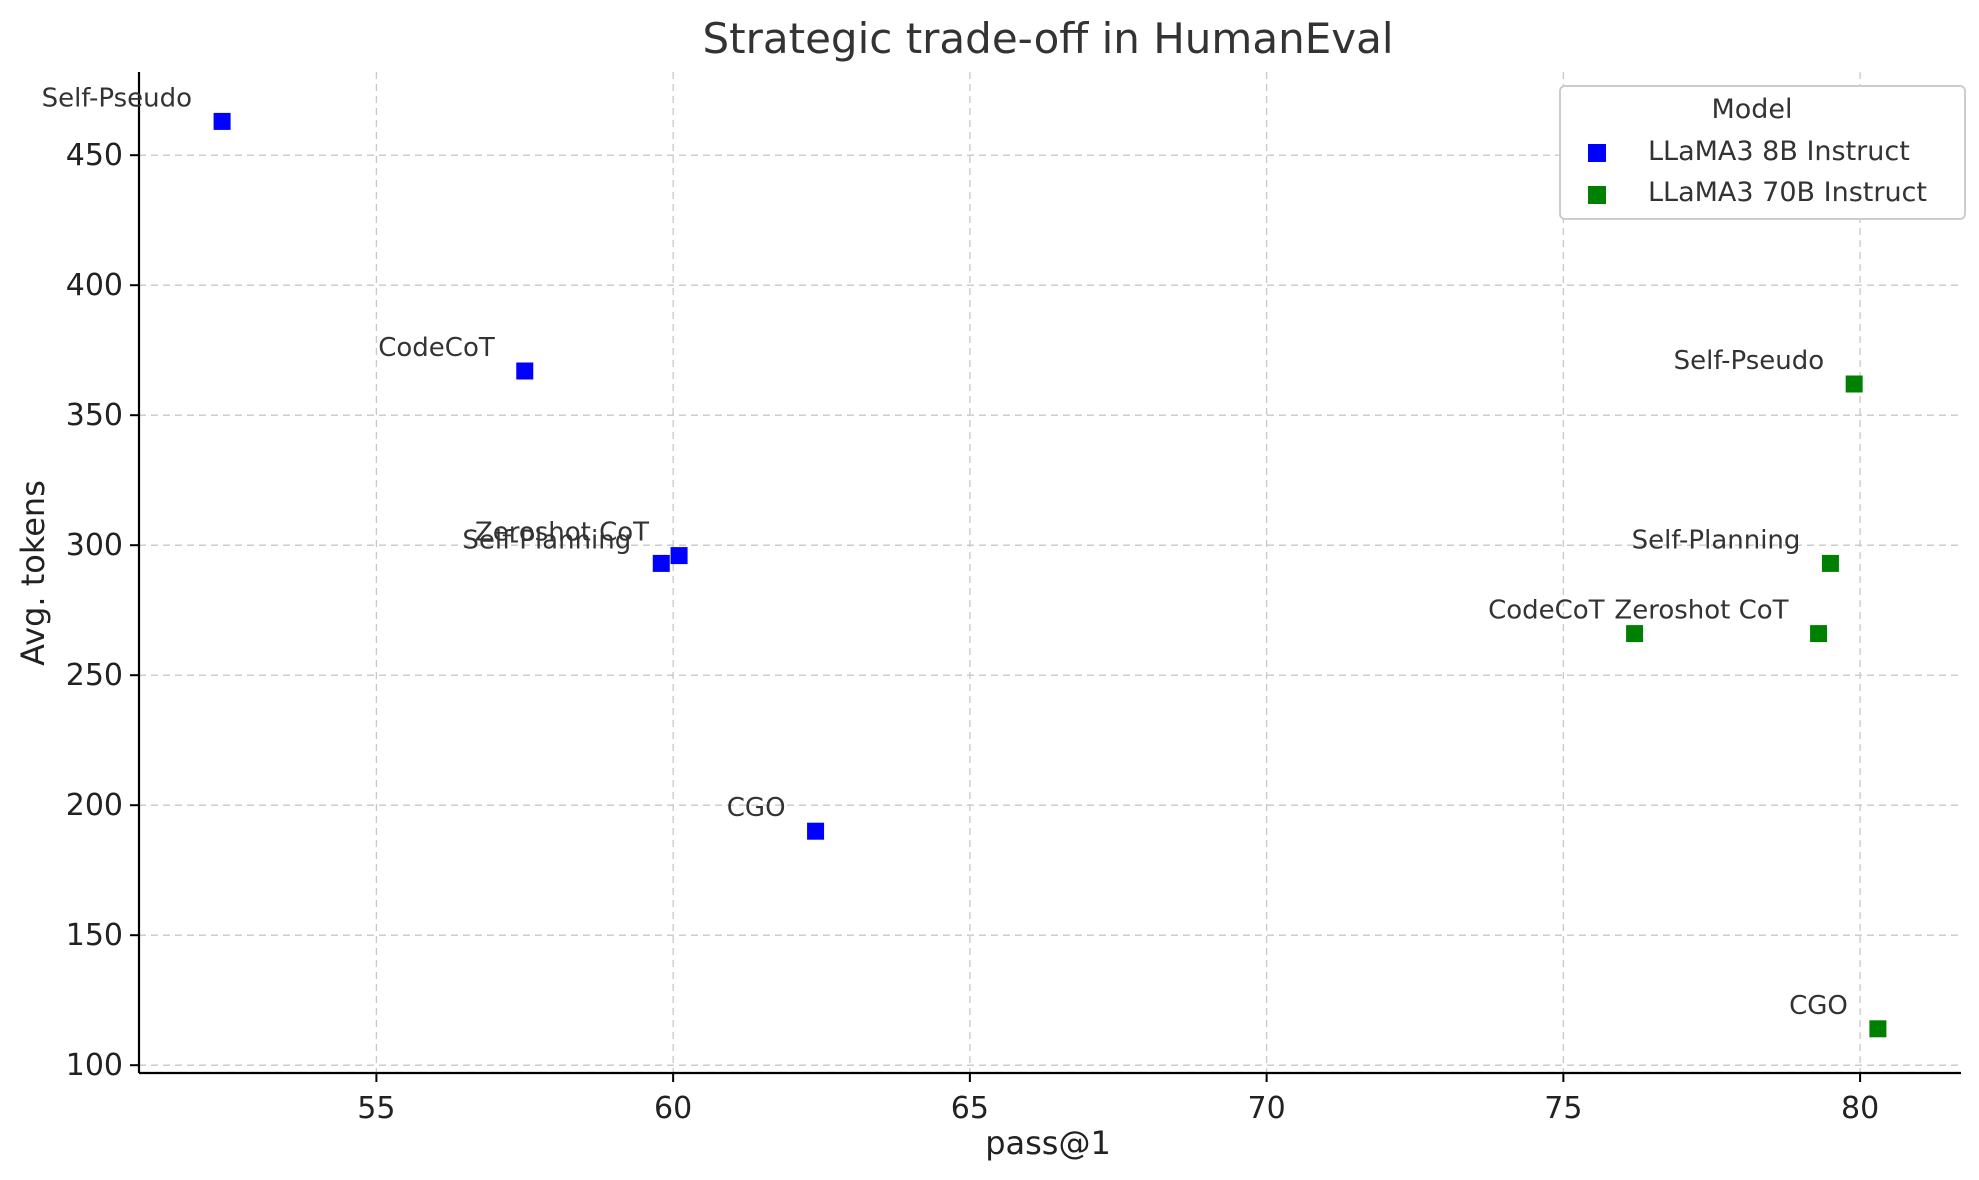  I want to click on y-tick-label: 100, so click(94, 1065).